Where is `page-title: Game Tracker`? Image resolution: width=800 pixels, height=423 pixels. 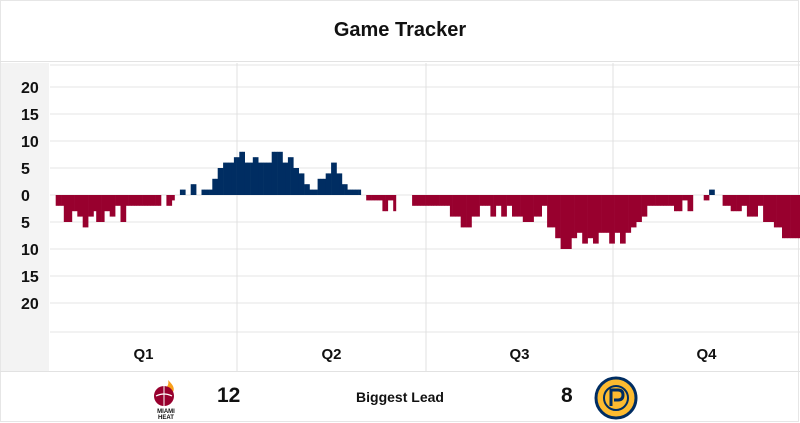
page-title: Game Tracker is located at coordinates (400, 31).